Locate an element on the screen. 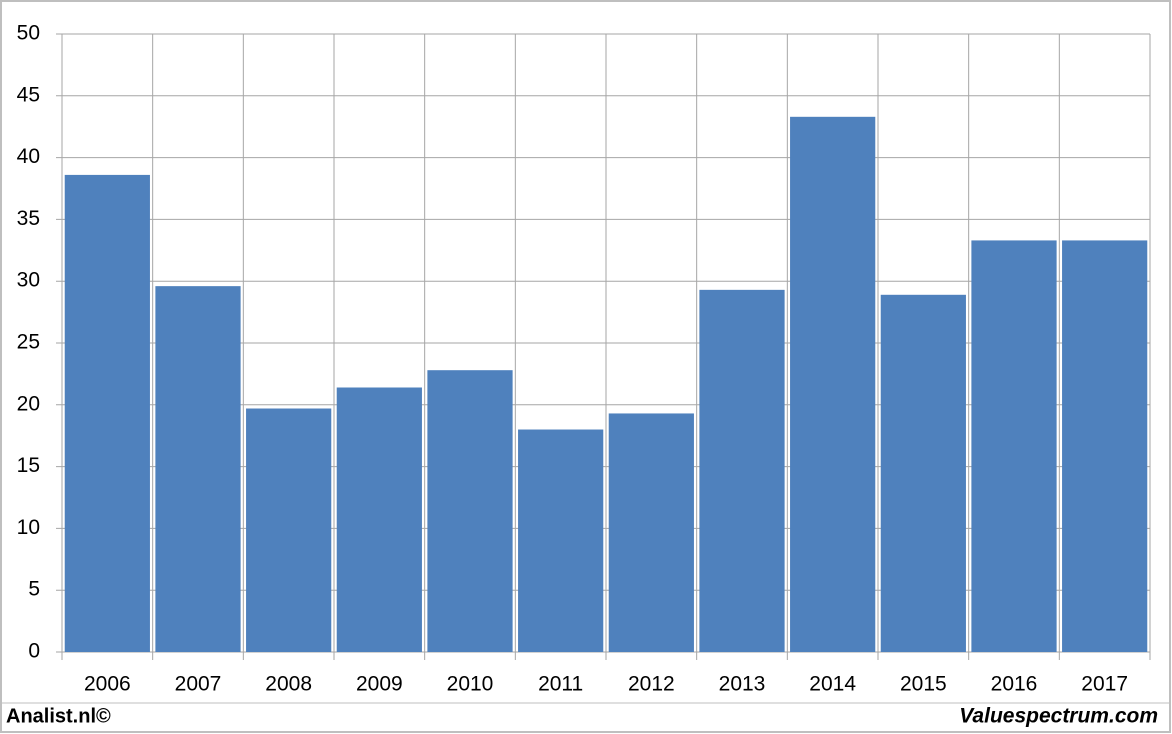  x-tick-label: 2014 is located at coordinates (832, 684).